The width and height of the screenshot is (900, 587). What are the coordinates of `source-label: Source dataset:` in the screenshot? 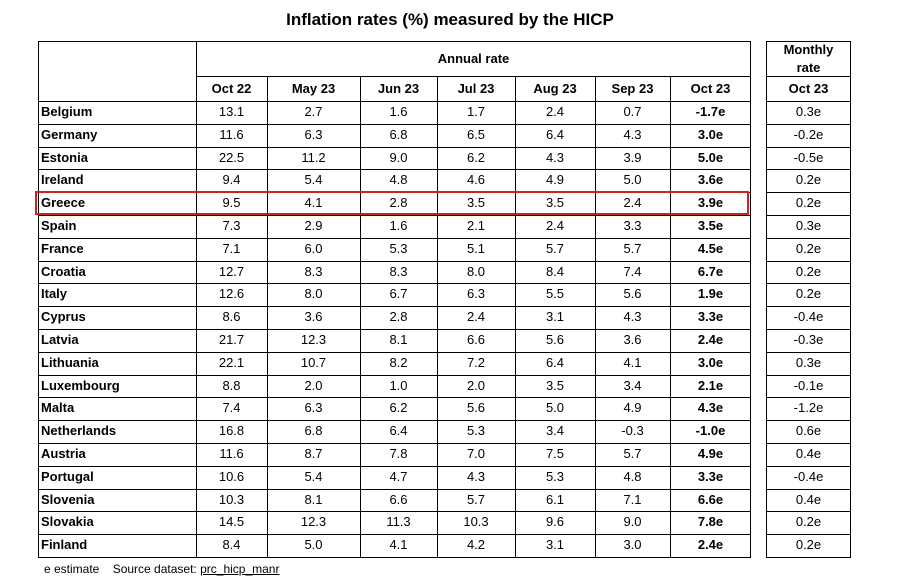 It's located at (154, 569).